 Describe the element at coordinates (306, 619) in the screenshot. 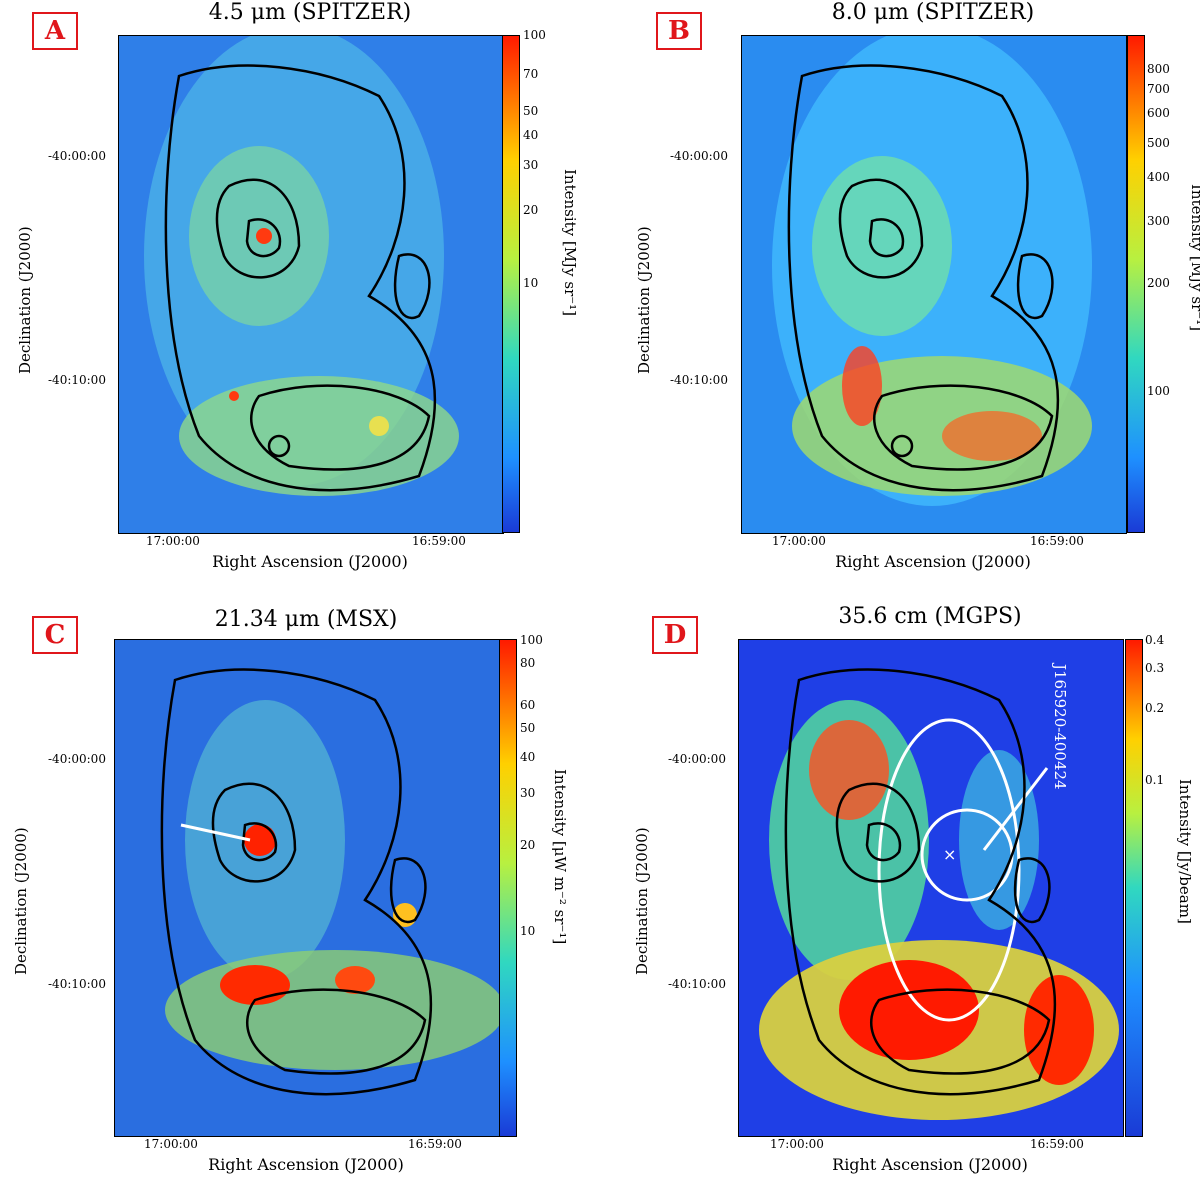

I see `panel-title: 21.34 μm (MSX)` at that location.